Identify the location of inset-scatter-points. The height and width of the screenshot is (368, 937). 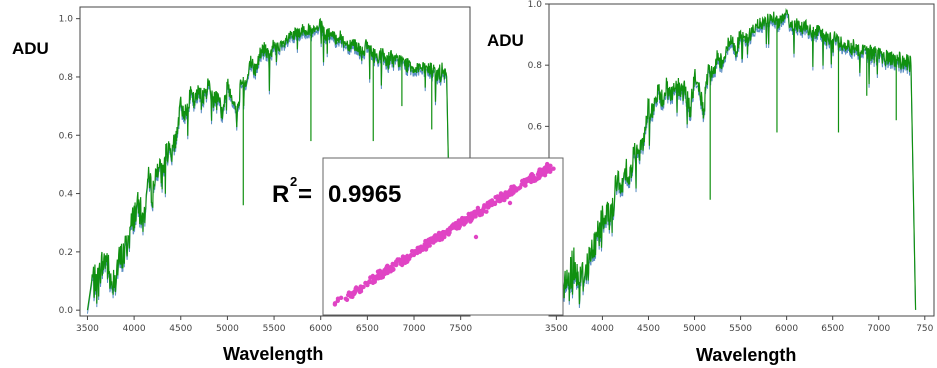
(444, 234).